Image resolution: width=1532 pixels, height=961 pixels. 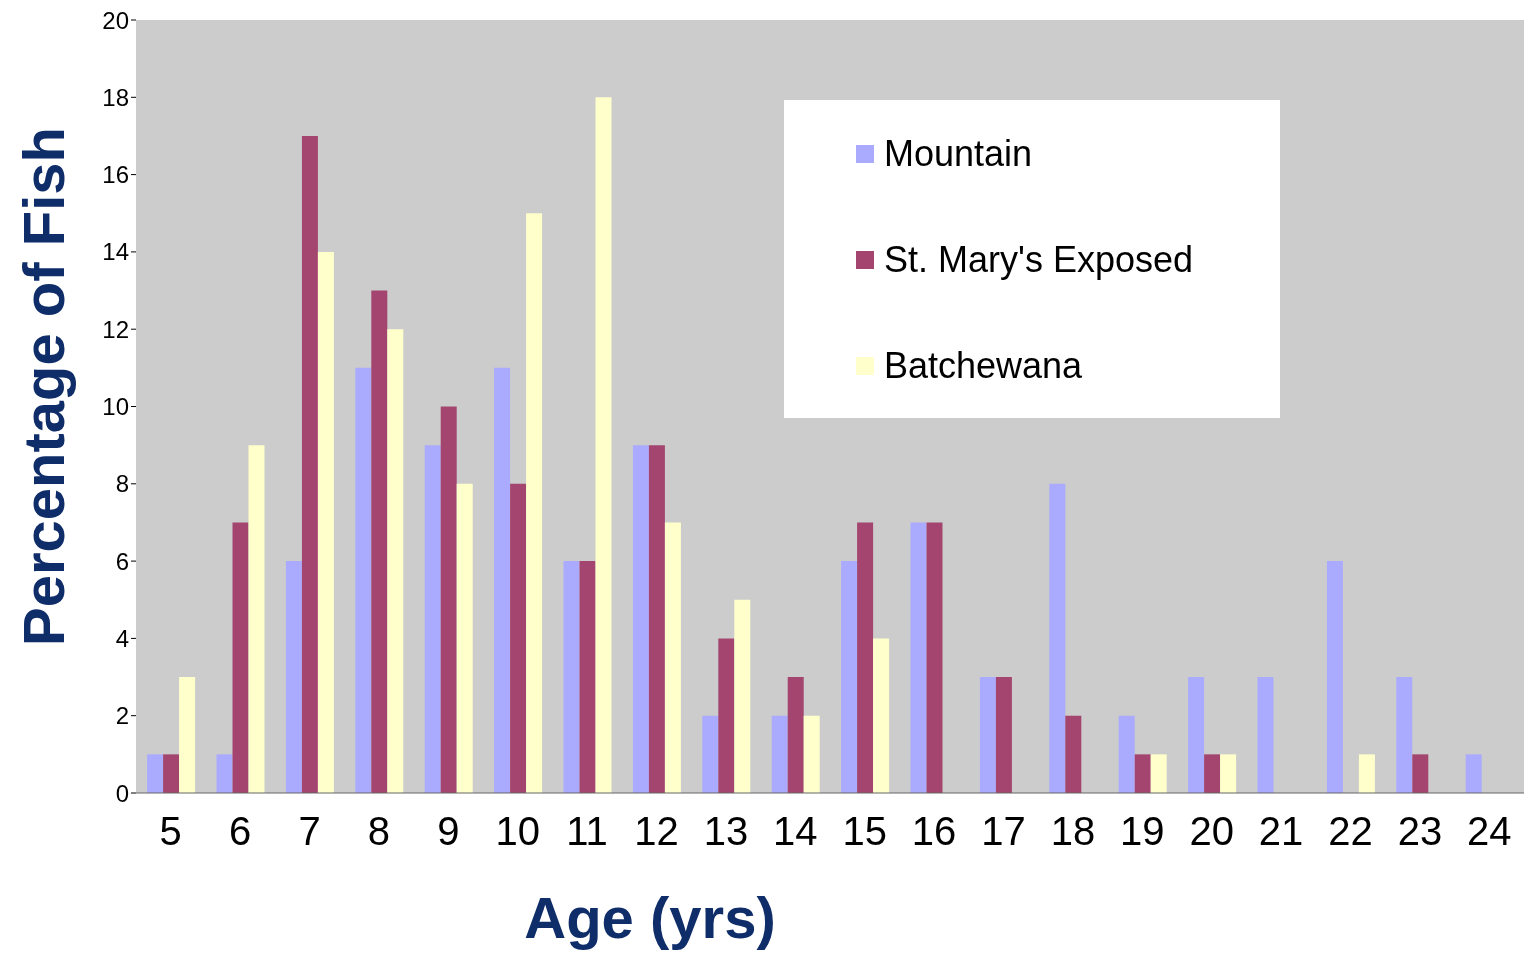 What do you see at coordinates (115, 97) in the screenshot?
I see `y-tick-label: 18` at bounding box center [115, 97].